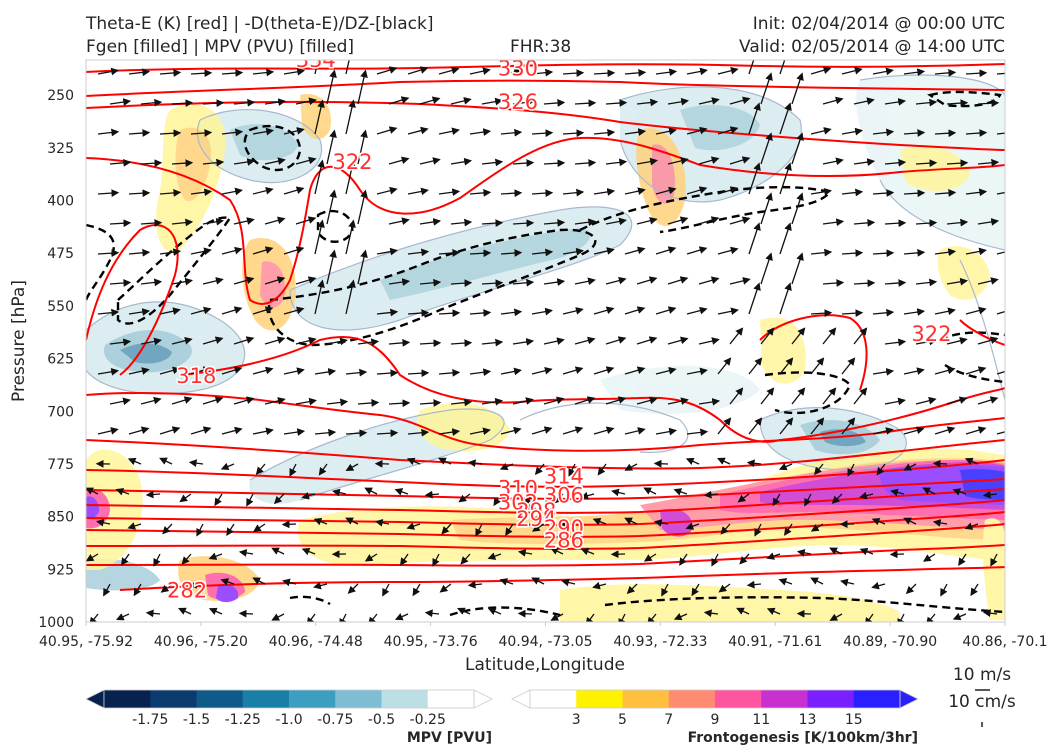 Image resolution: width=1050 pixels, height=750 pixels. What do you see at coordinates (150, 720) in the screenshot?
I see `mpv-colorbar-tick-label: -1.75` at bounding box center [150, 720].